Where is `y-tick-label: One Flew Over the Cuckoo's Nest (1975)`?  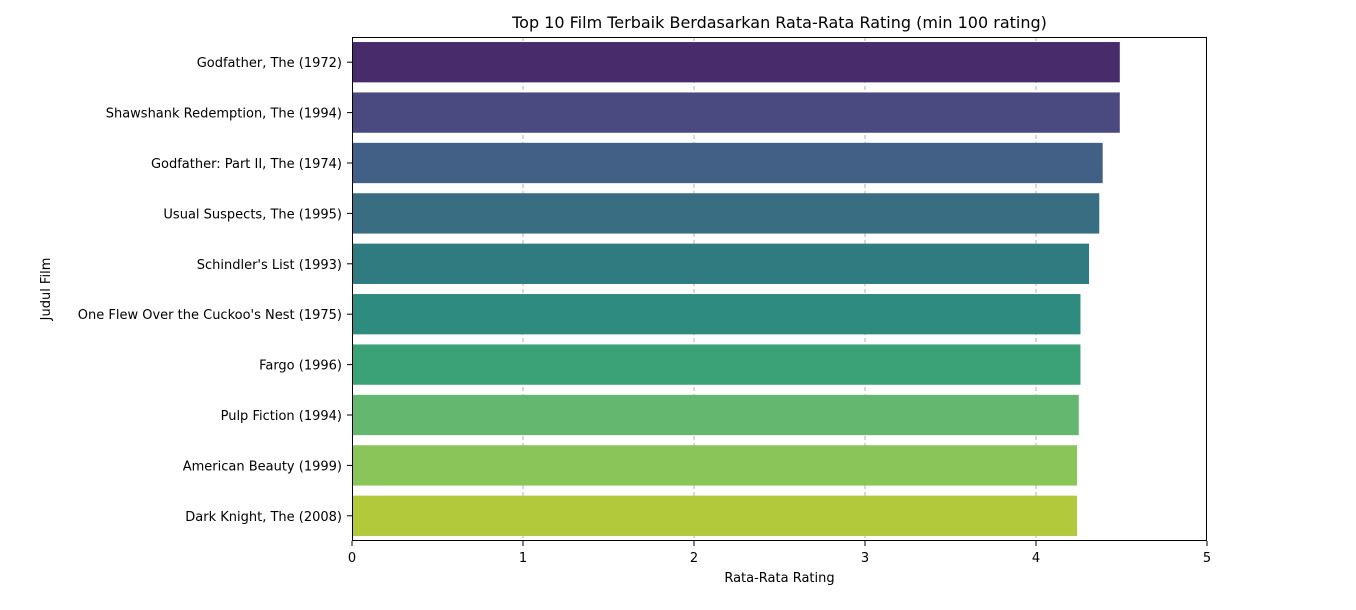
y-tick-label: One Flew Over the Cuckoo's Nest (1975) is located at coordinates (210, 315).